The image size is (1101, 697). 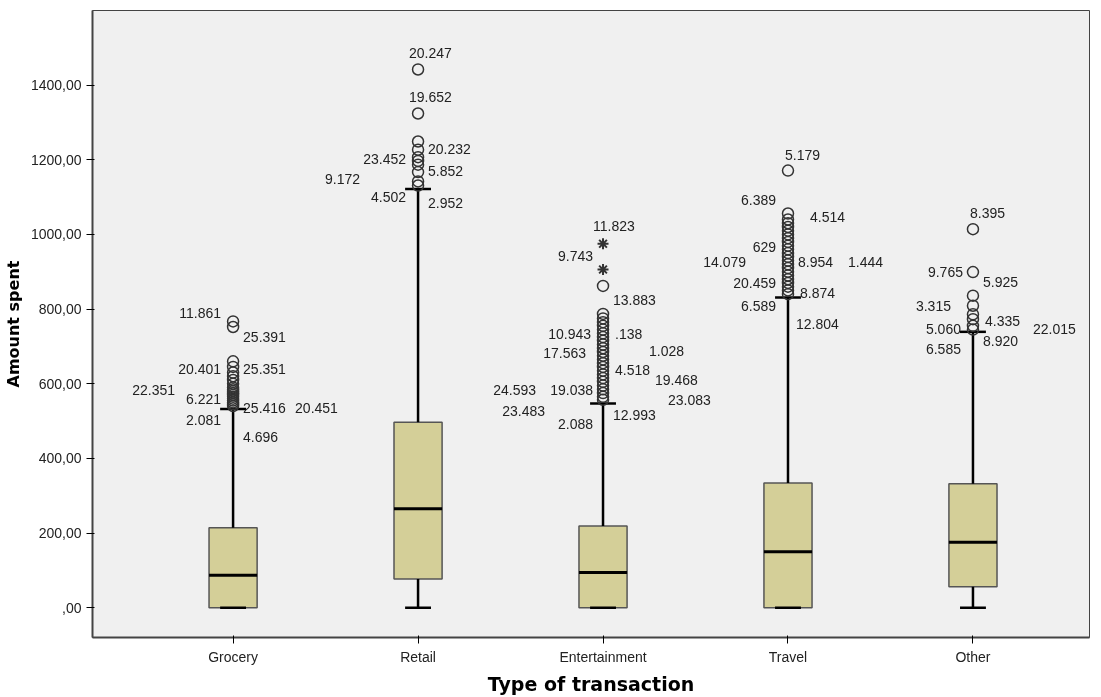 I want to click on annotation: 19.038, so click(x=572, y=390).